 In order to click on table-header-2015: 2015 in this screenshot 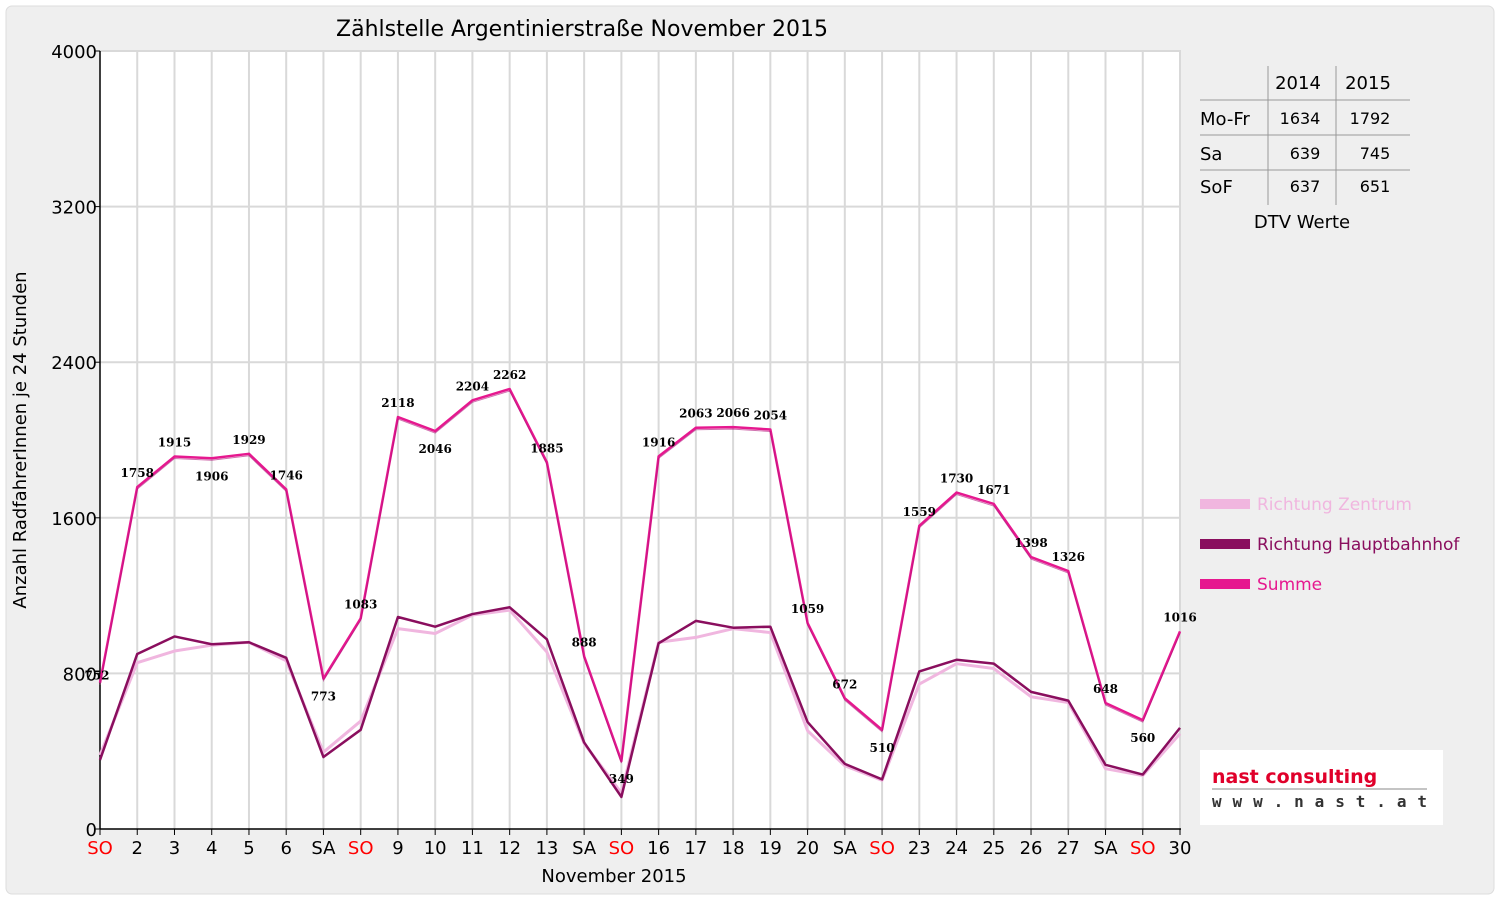, I will do `click(1368, 83)`.